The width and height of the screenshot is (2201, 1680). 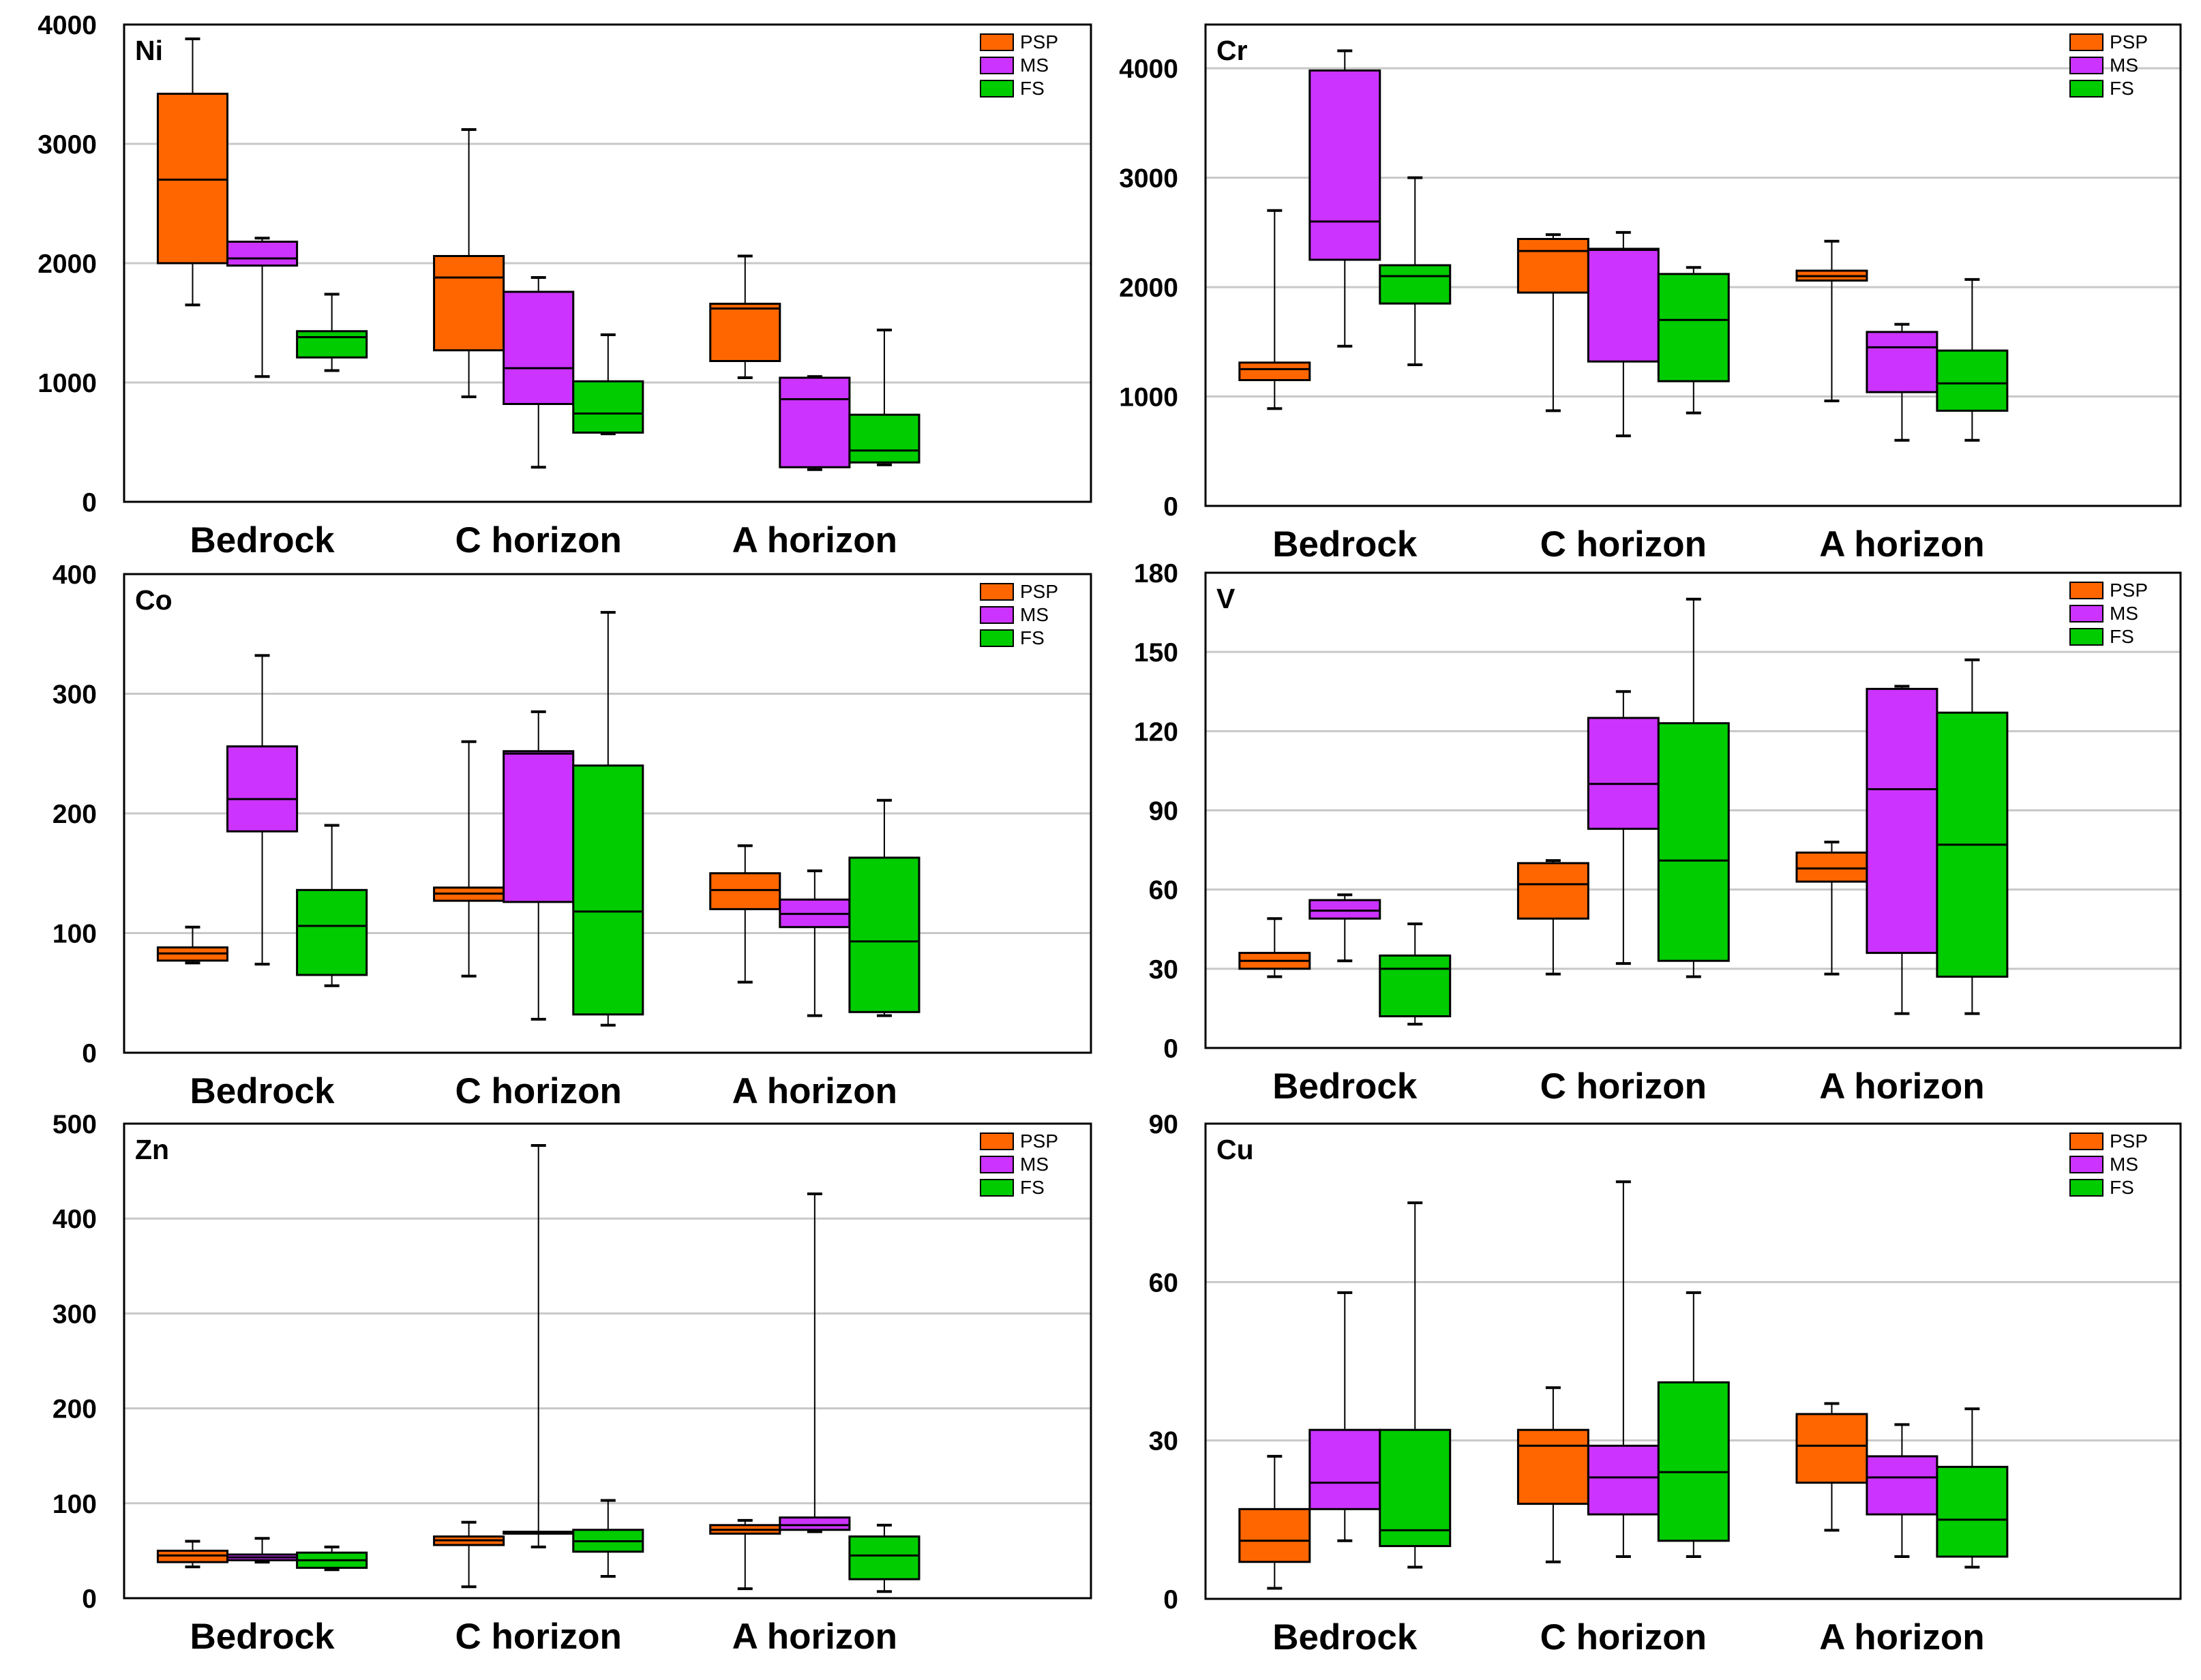 I want to click on y-tick-label: 150, so click(x=1156, y=653).